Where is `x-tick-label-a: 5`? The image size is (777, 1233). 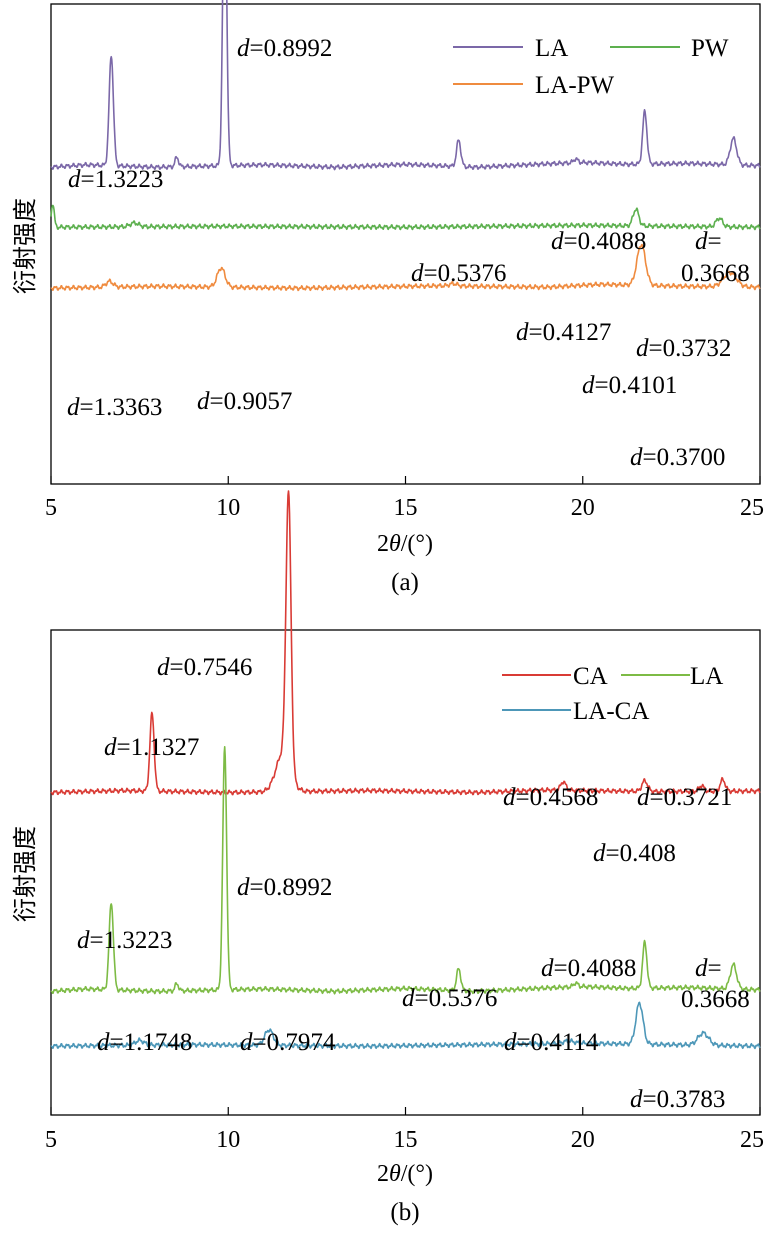 x-tick-label-a: 5 is located at coordinates (51, 508).